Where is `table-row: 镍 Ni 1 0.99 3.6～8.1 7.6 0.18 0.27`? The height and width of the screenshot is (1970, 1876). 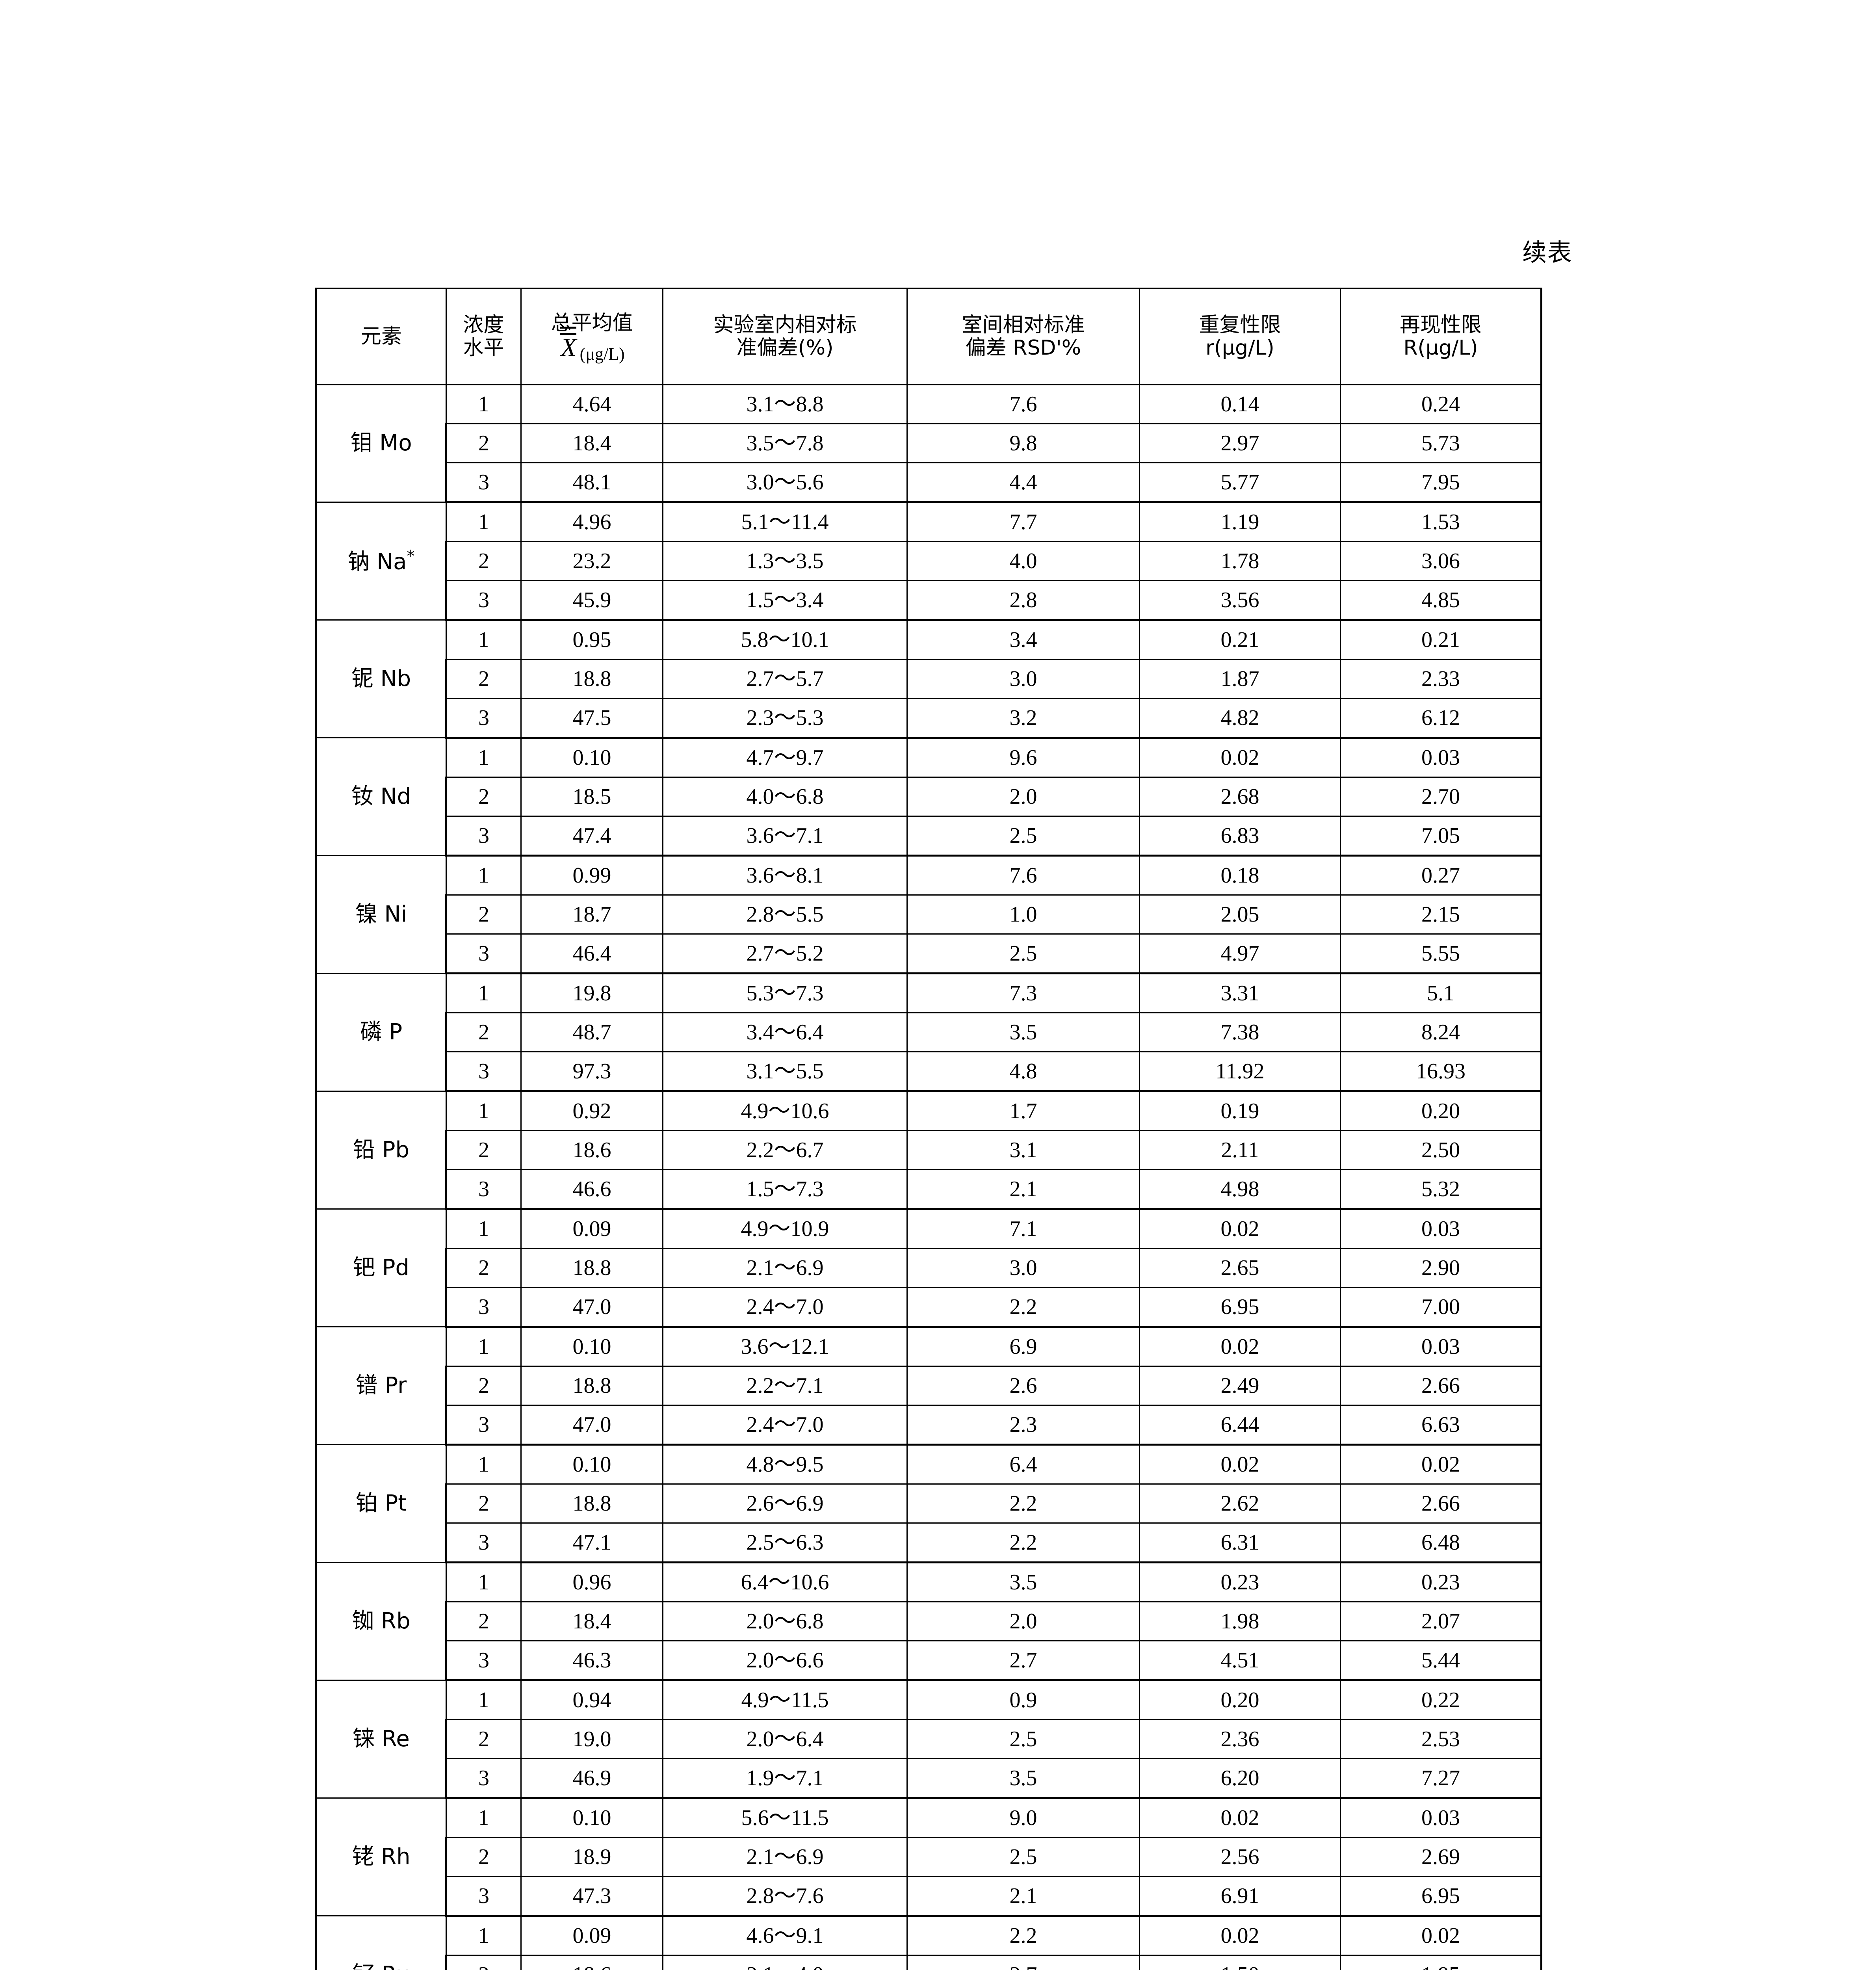
table-row: 镍 Ni 1 0.99 3.6～8.1 7.6 0.18 0.27 is located at coordinates (928, 914).